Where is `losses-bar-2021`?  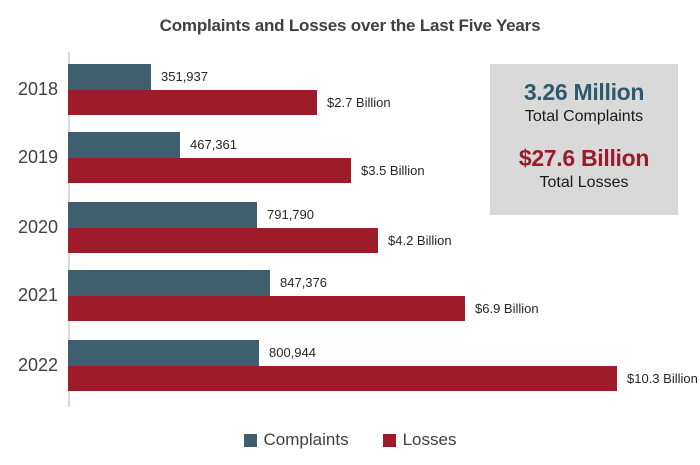 losses-bar-2021 is located at coordinates (266, 308).